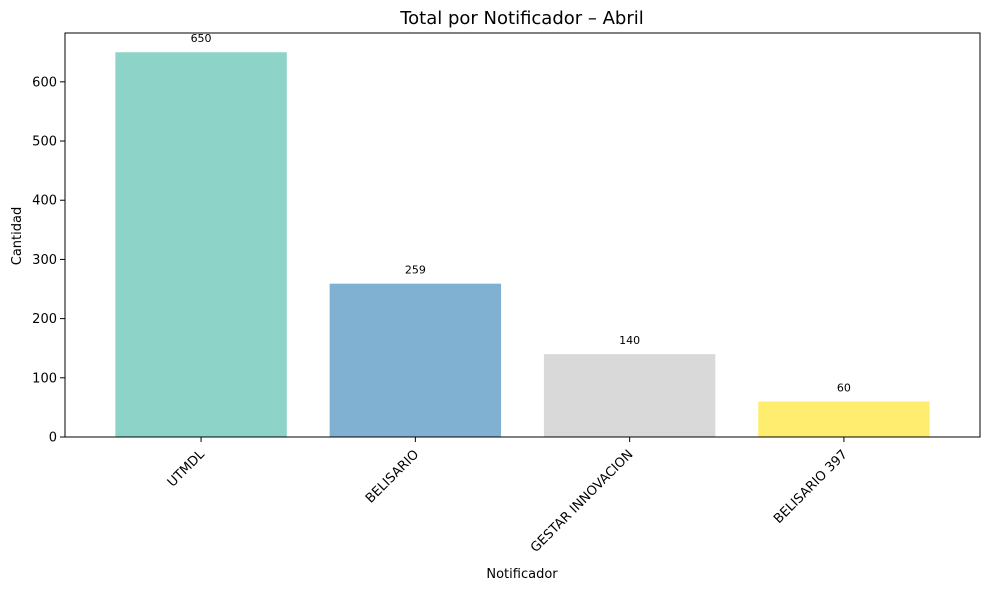 Image resolution: width=989 pixels, height=590 pixels. Describe the element at coordinates (44, 82) in the screenshot. I see `y-tick-label: 600` at that location.